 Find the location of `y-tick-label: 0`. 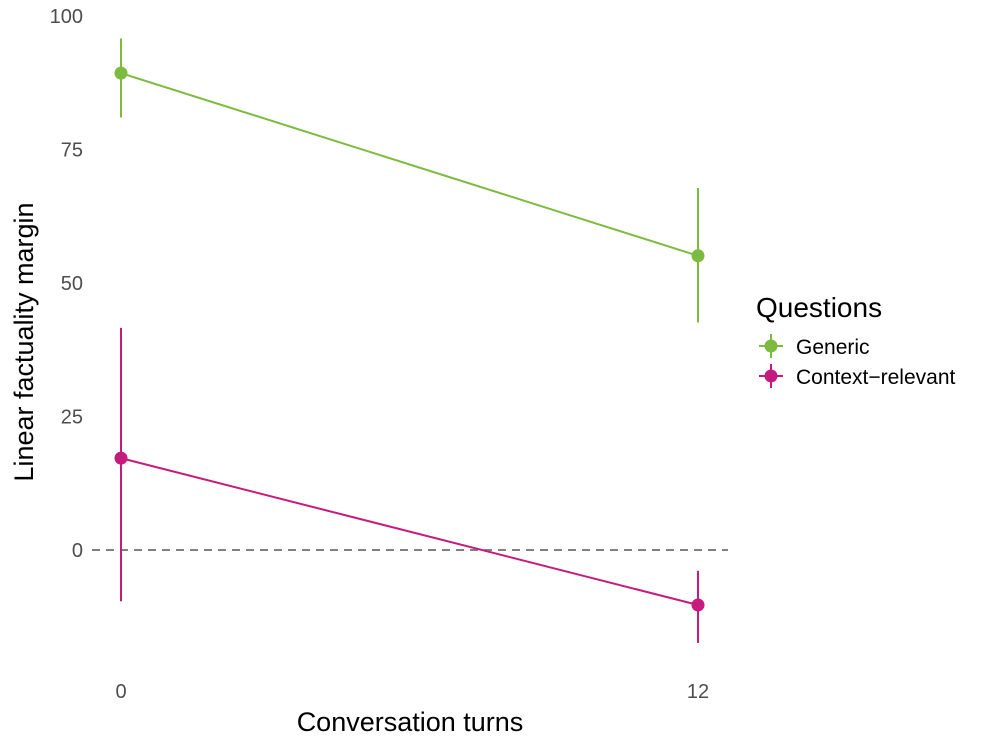

y-tick-label: 0 is located at coordinates (77, 551).